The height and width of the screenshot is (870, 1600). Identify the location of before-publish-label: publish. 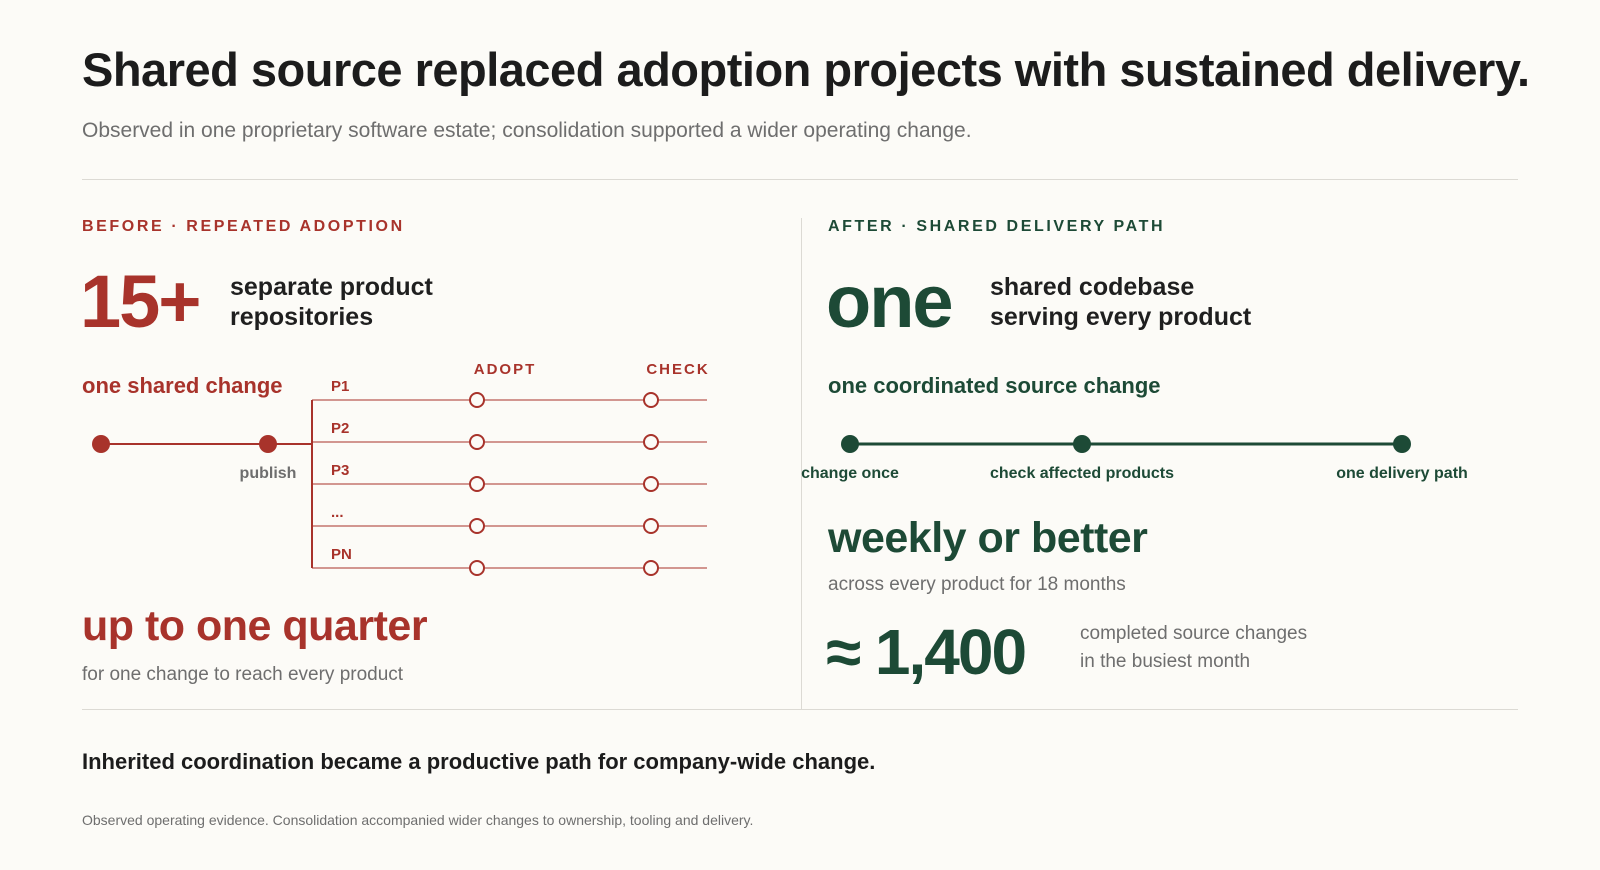
(268, 473).